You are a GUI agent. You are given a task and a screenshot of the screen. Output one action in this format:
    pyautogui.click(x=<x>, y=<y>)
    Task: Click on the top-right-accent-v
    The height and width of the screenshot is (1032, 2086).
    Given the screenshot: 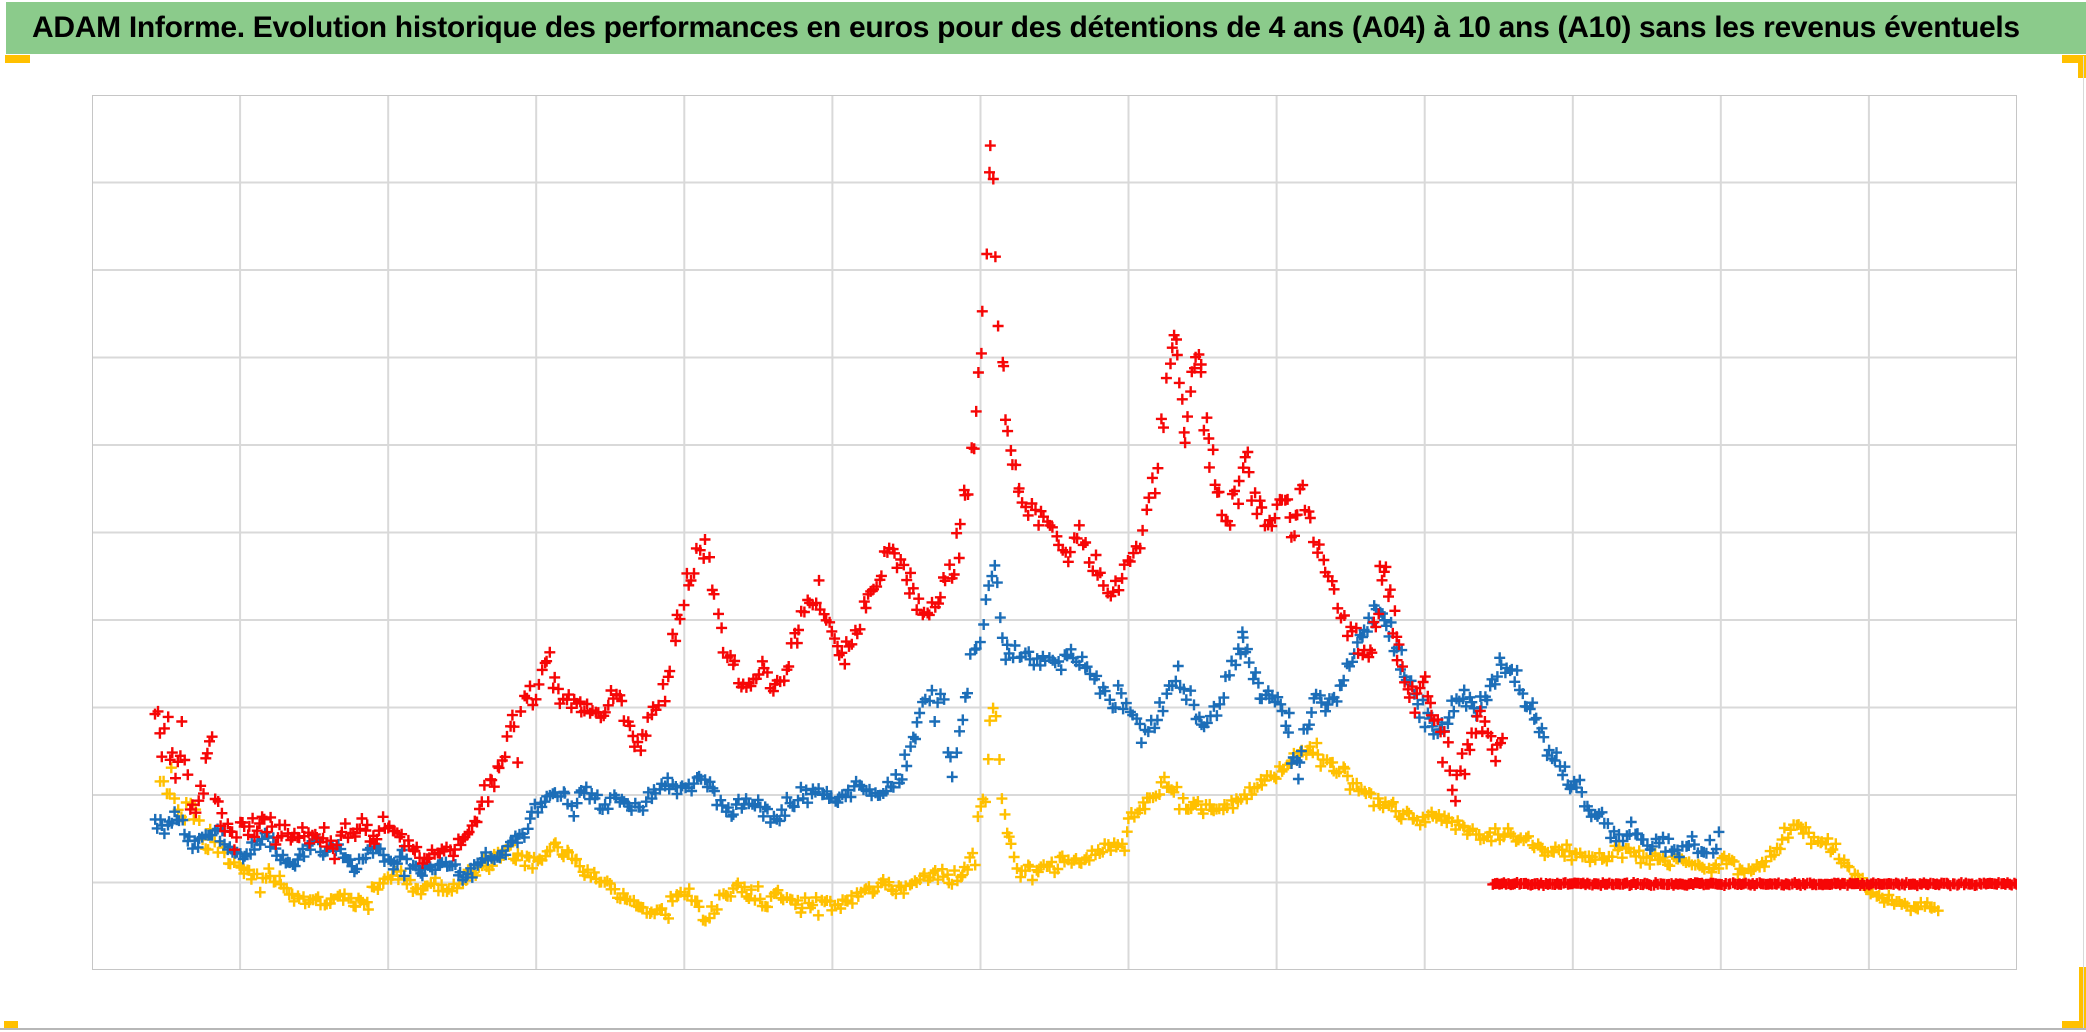 What is the action you would take?
    pyautogui.click(x=2082, y=66)
    